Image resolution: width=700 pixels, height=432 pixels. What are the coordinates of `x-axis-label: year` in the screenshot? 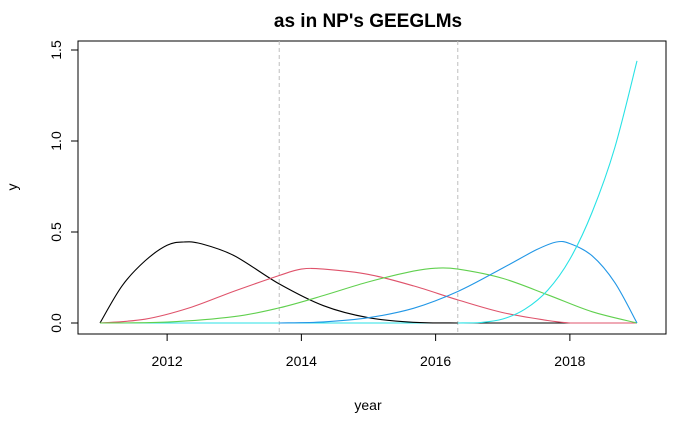 It's located at (368, 405).